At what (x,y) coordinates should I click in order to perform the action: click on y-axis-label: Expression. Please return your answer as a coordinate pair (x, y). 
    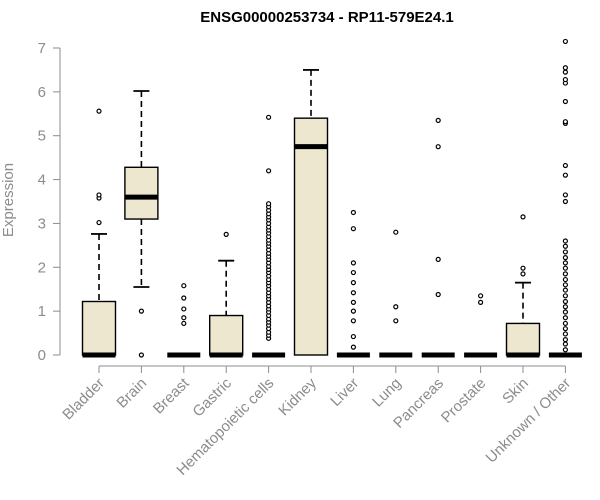
    Looking at the image, I should click on (8, 200).